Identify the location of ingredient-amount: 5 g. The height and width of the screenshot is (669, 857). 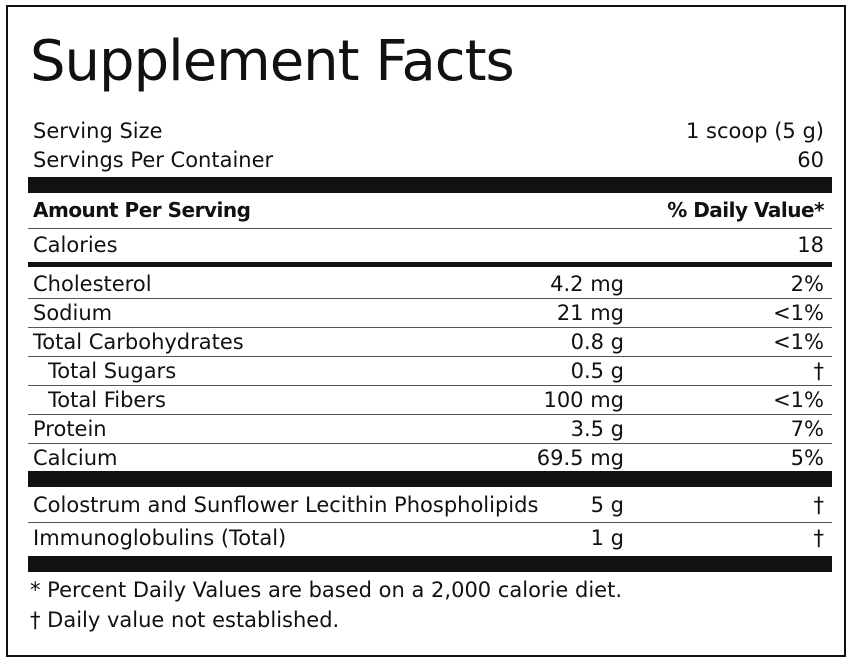
(607, 505).